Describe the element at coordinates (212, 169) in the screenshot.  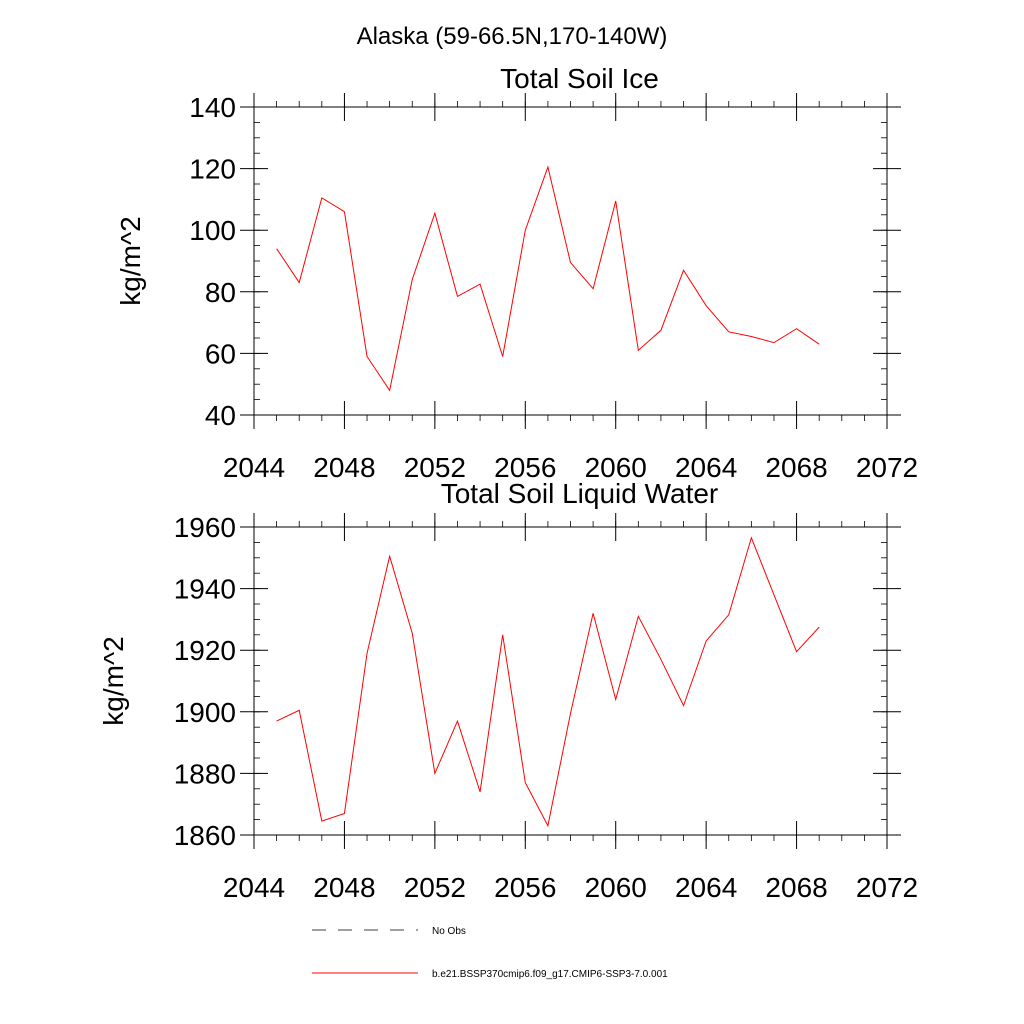
I see `y-tick-label: 120` at that location.